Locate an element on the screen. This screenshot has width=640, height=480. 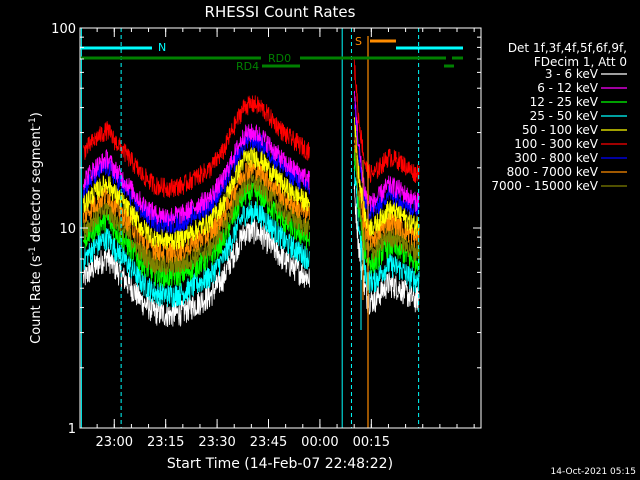
x-tick-label: 23:45 is located at coordinates (268, 442).